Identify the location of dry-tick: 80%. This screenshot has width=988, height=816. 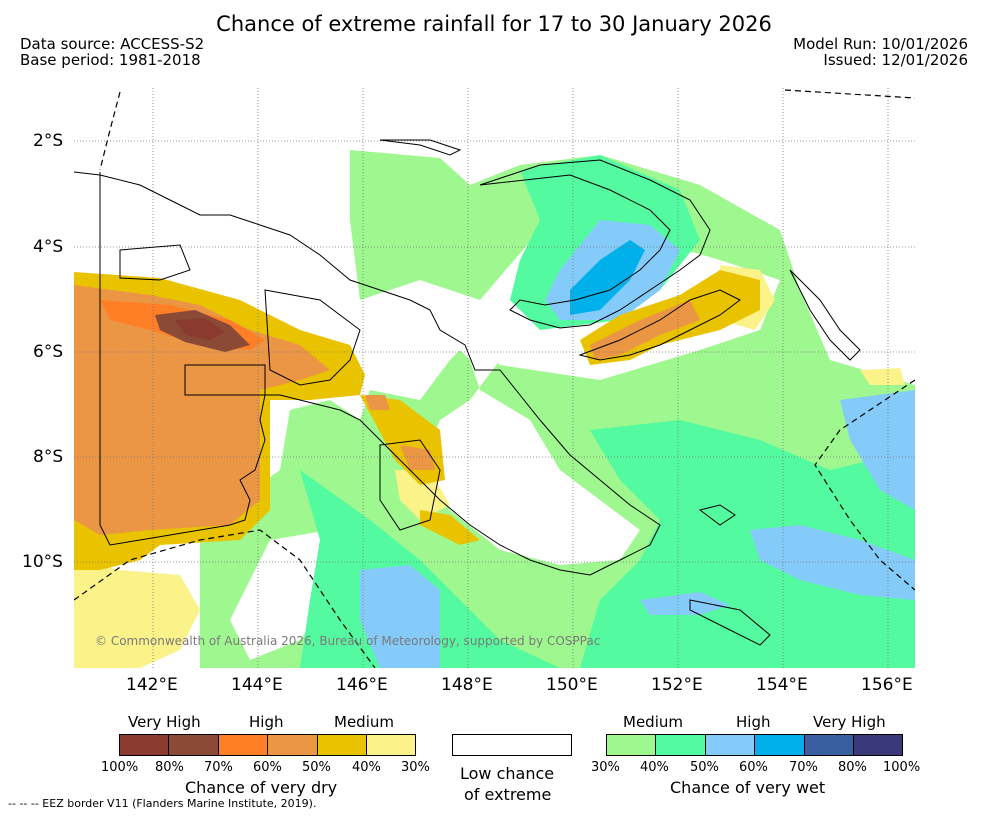
(169, 767).